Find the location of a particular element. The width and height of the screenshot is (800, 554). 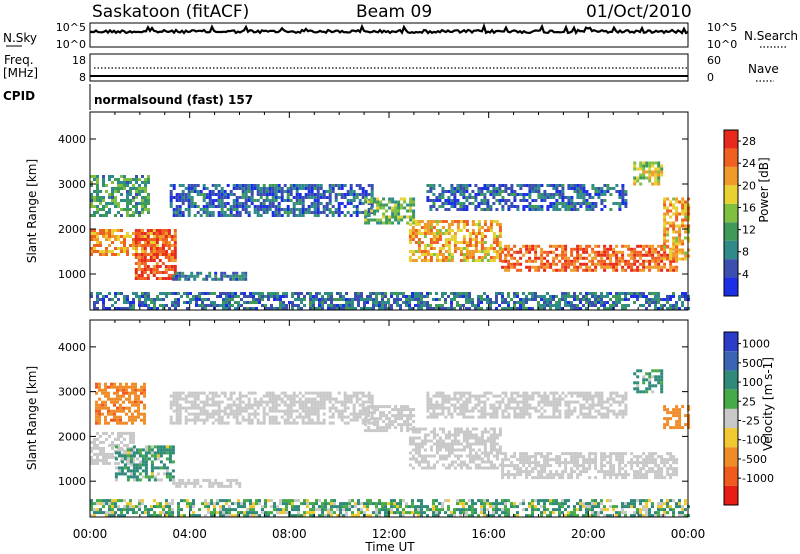

colorbar-swatch is located at coordinates (731, 213).